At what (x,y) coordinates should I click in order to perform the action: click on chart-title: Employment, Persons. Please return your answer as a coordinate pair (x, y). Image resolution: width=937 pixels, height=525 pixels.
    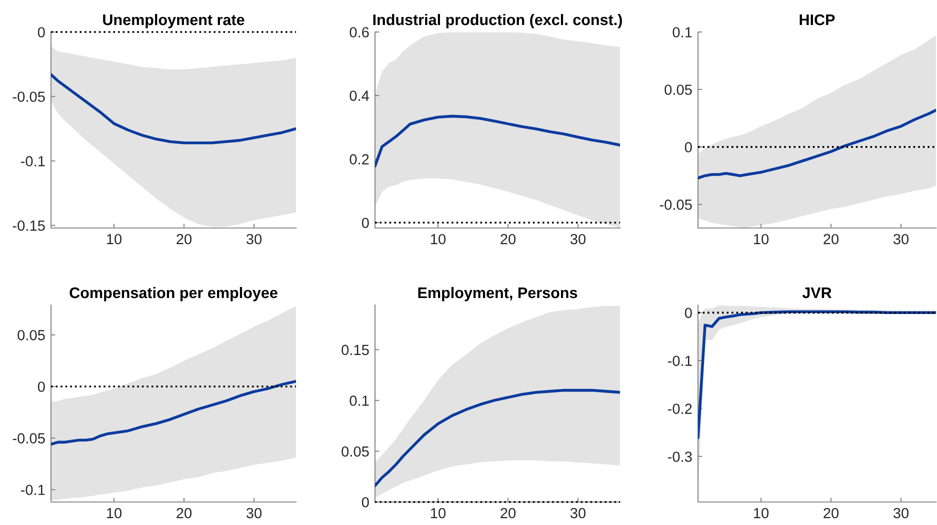
    Looking at the image, I should click on (498, 294).